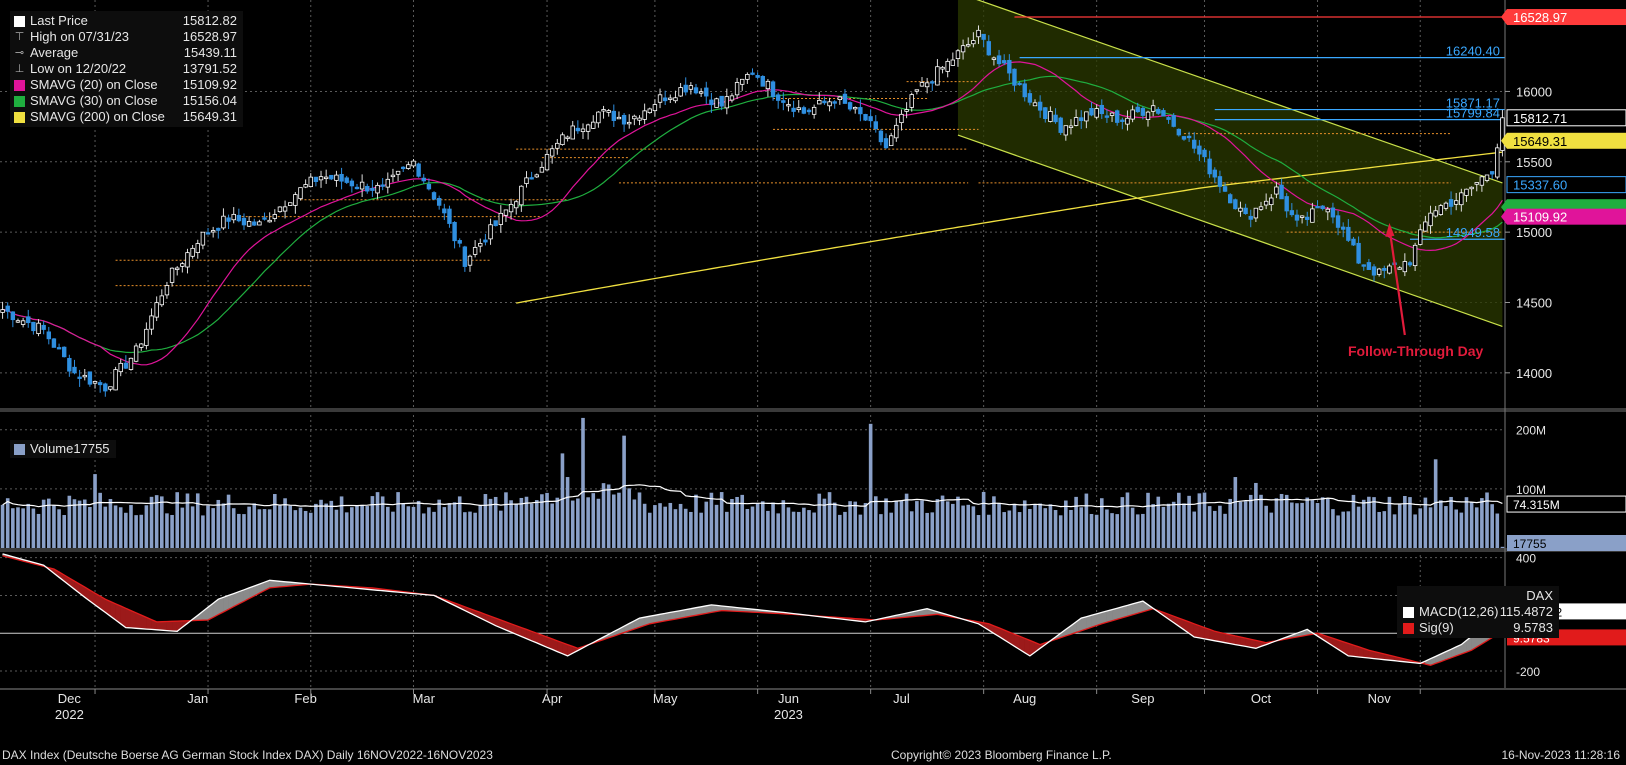  Describe the element at coordinates (1560, 755) in the screenshot. I see `footer-timestamp: 16-Nov-2023 11:28:16` at that location.